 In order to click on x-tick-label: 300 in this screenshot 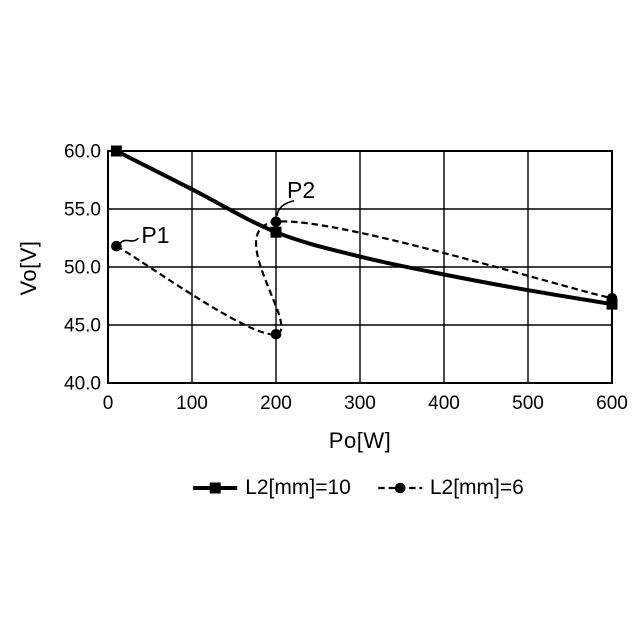, I will do `click(360, 403)`.